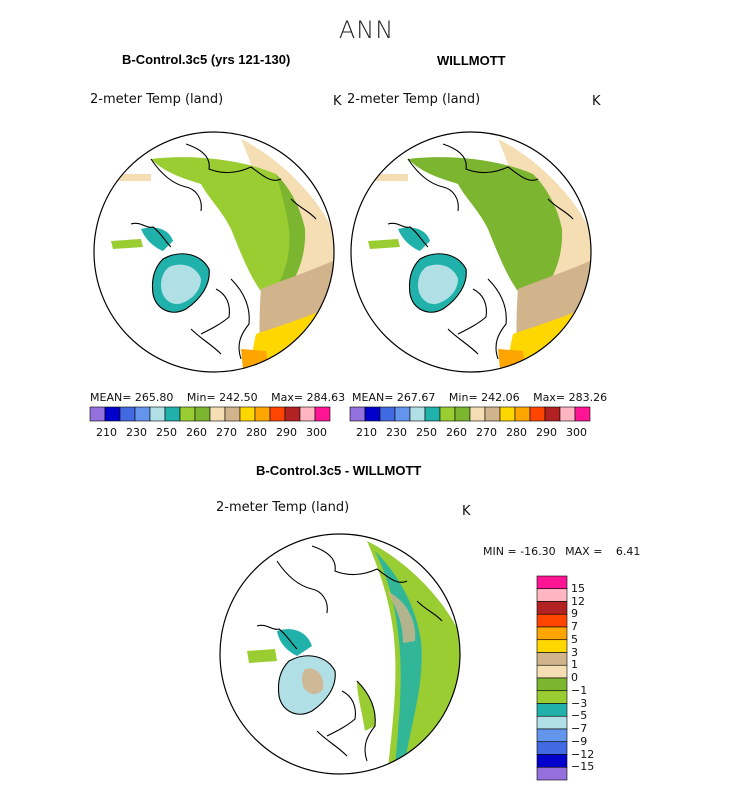 This screenshot has height=789, width=733. Describe the element at coordinates (574, 626) in the screenshot. I see `colorbar-tick-label: 7` at that location.